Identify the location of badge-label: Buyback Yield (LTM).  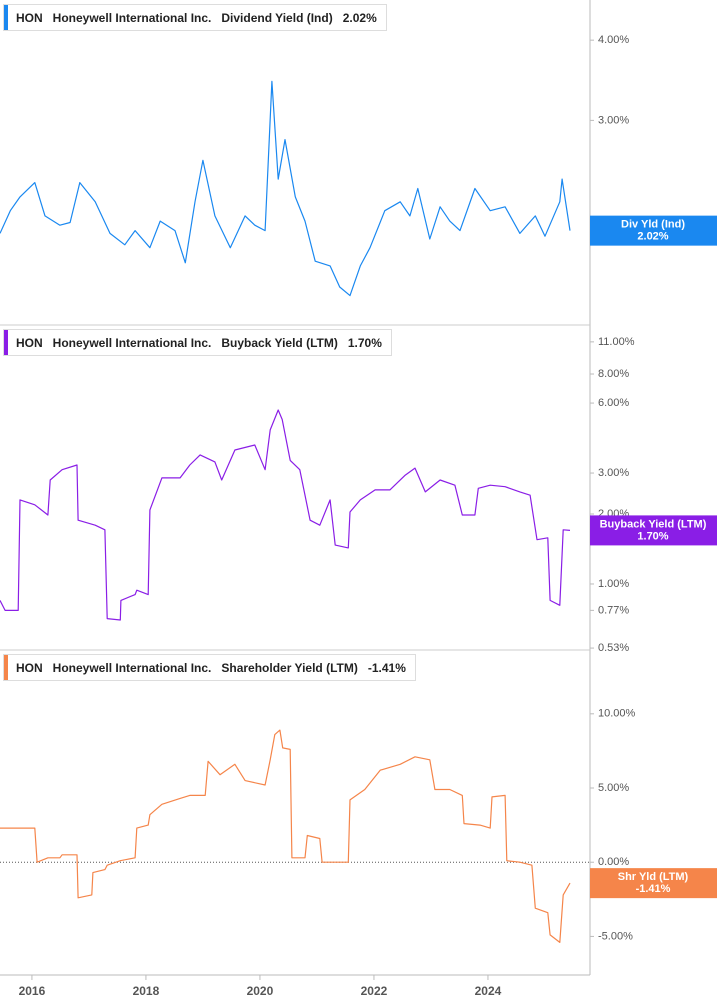
(653, 524).